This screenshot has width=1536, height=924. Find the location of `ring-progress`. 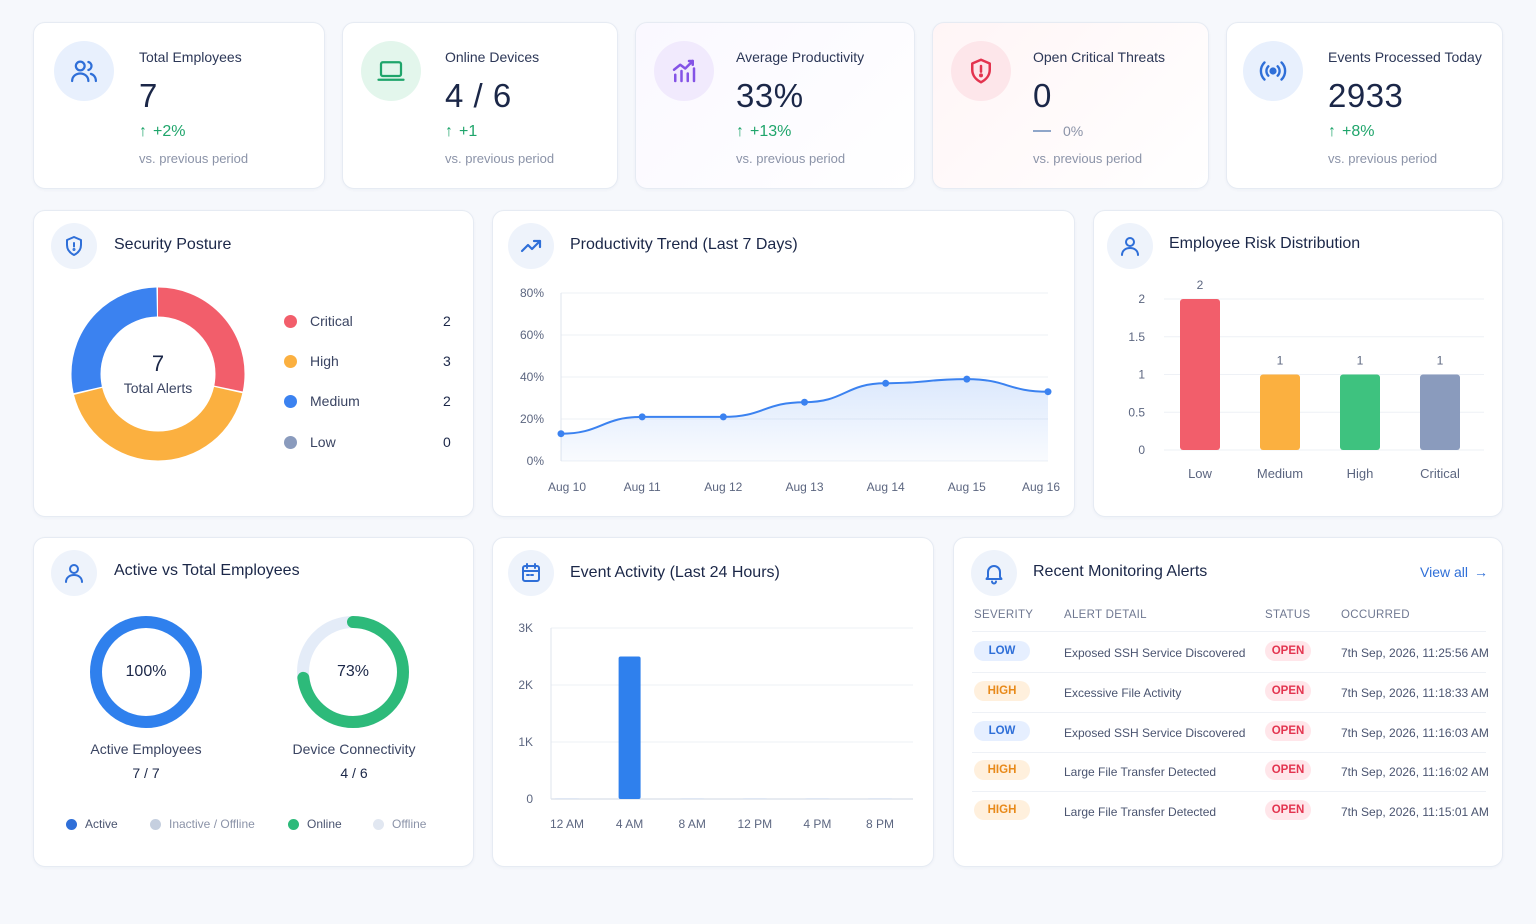

ring-progress is located at coordinates (353, 672).